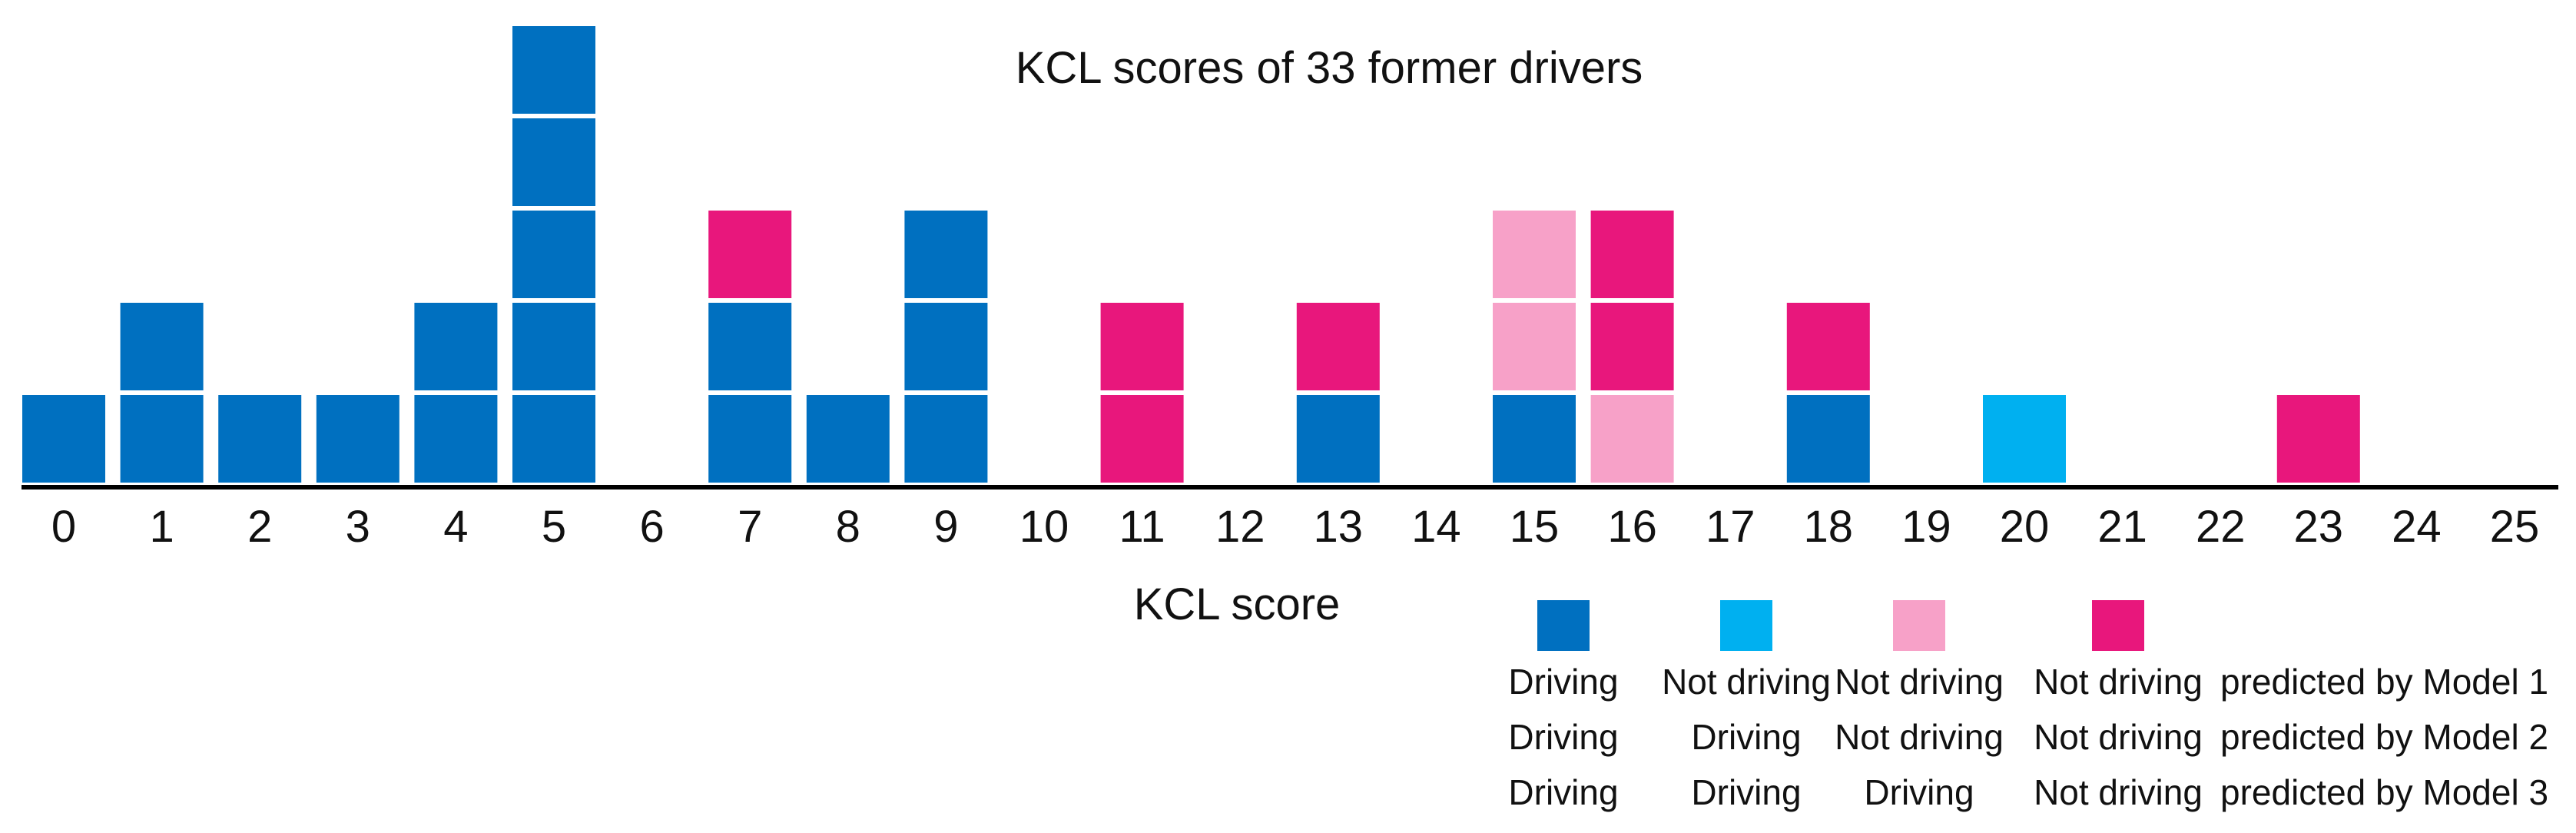 Image resolution: width=2576 pixels, height=833 pixels. What do you see at coordinates (1436, 527) in the screenshot?
I see `x-tick-label-14: 14` at bounding box center [1436, 527].